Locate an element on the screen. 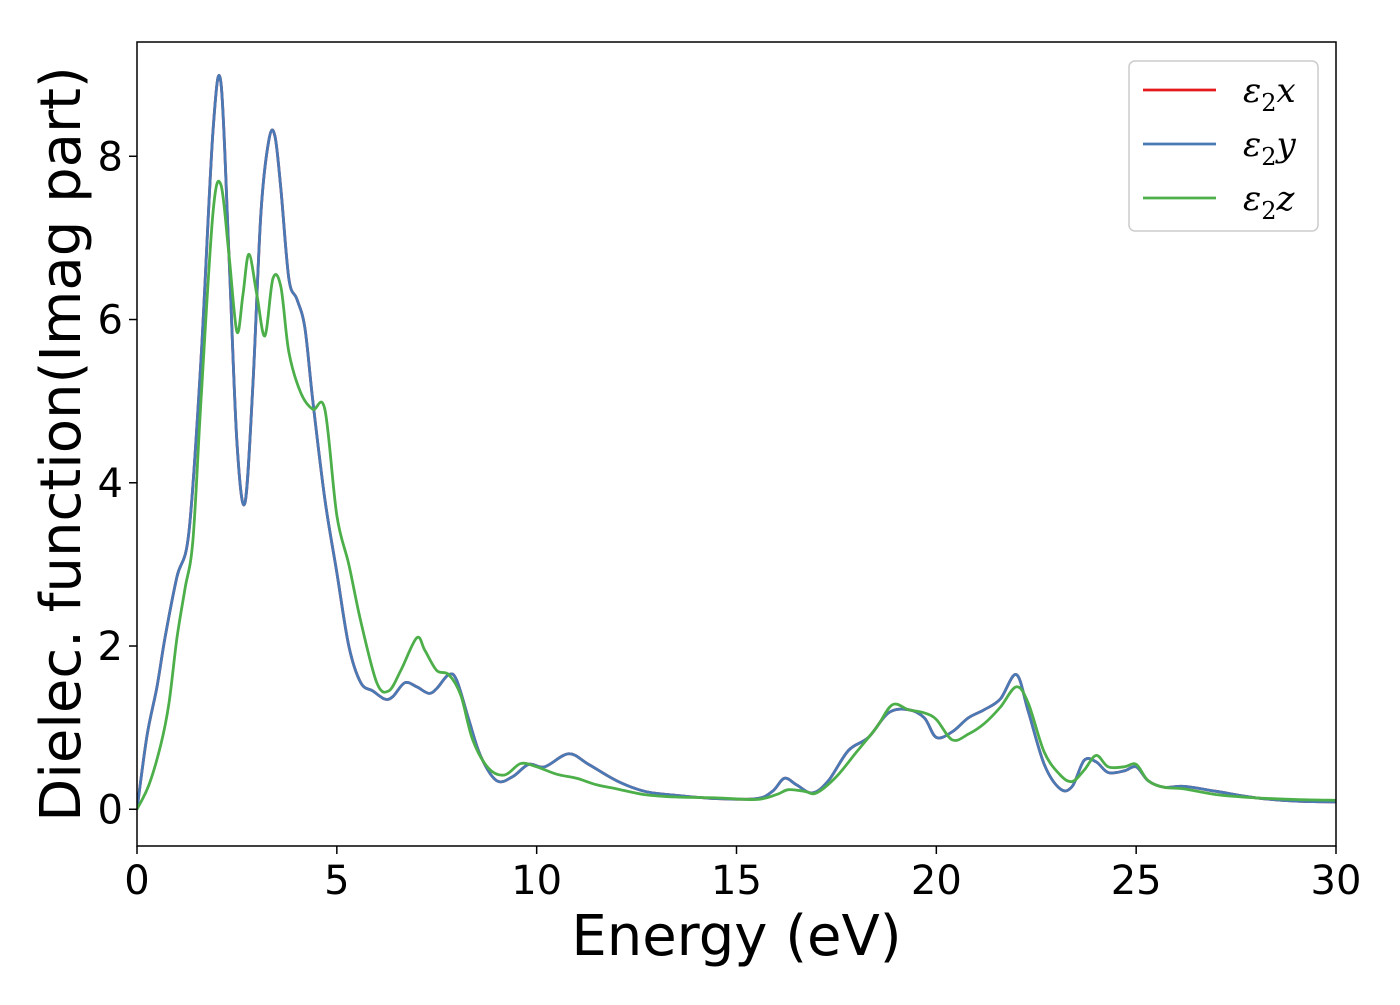  y-tick-label: 8 is located at coordinates (110, 157).